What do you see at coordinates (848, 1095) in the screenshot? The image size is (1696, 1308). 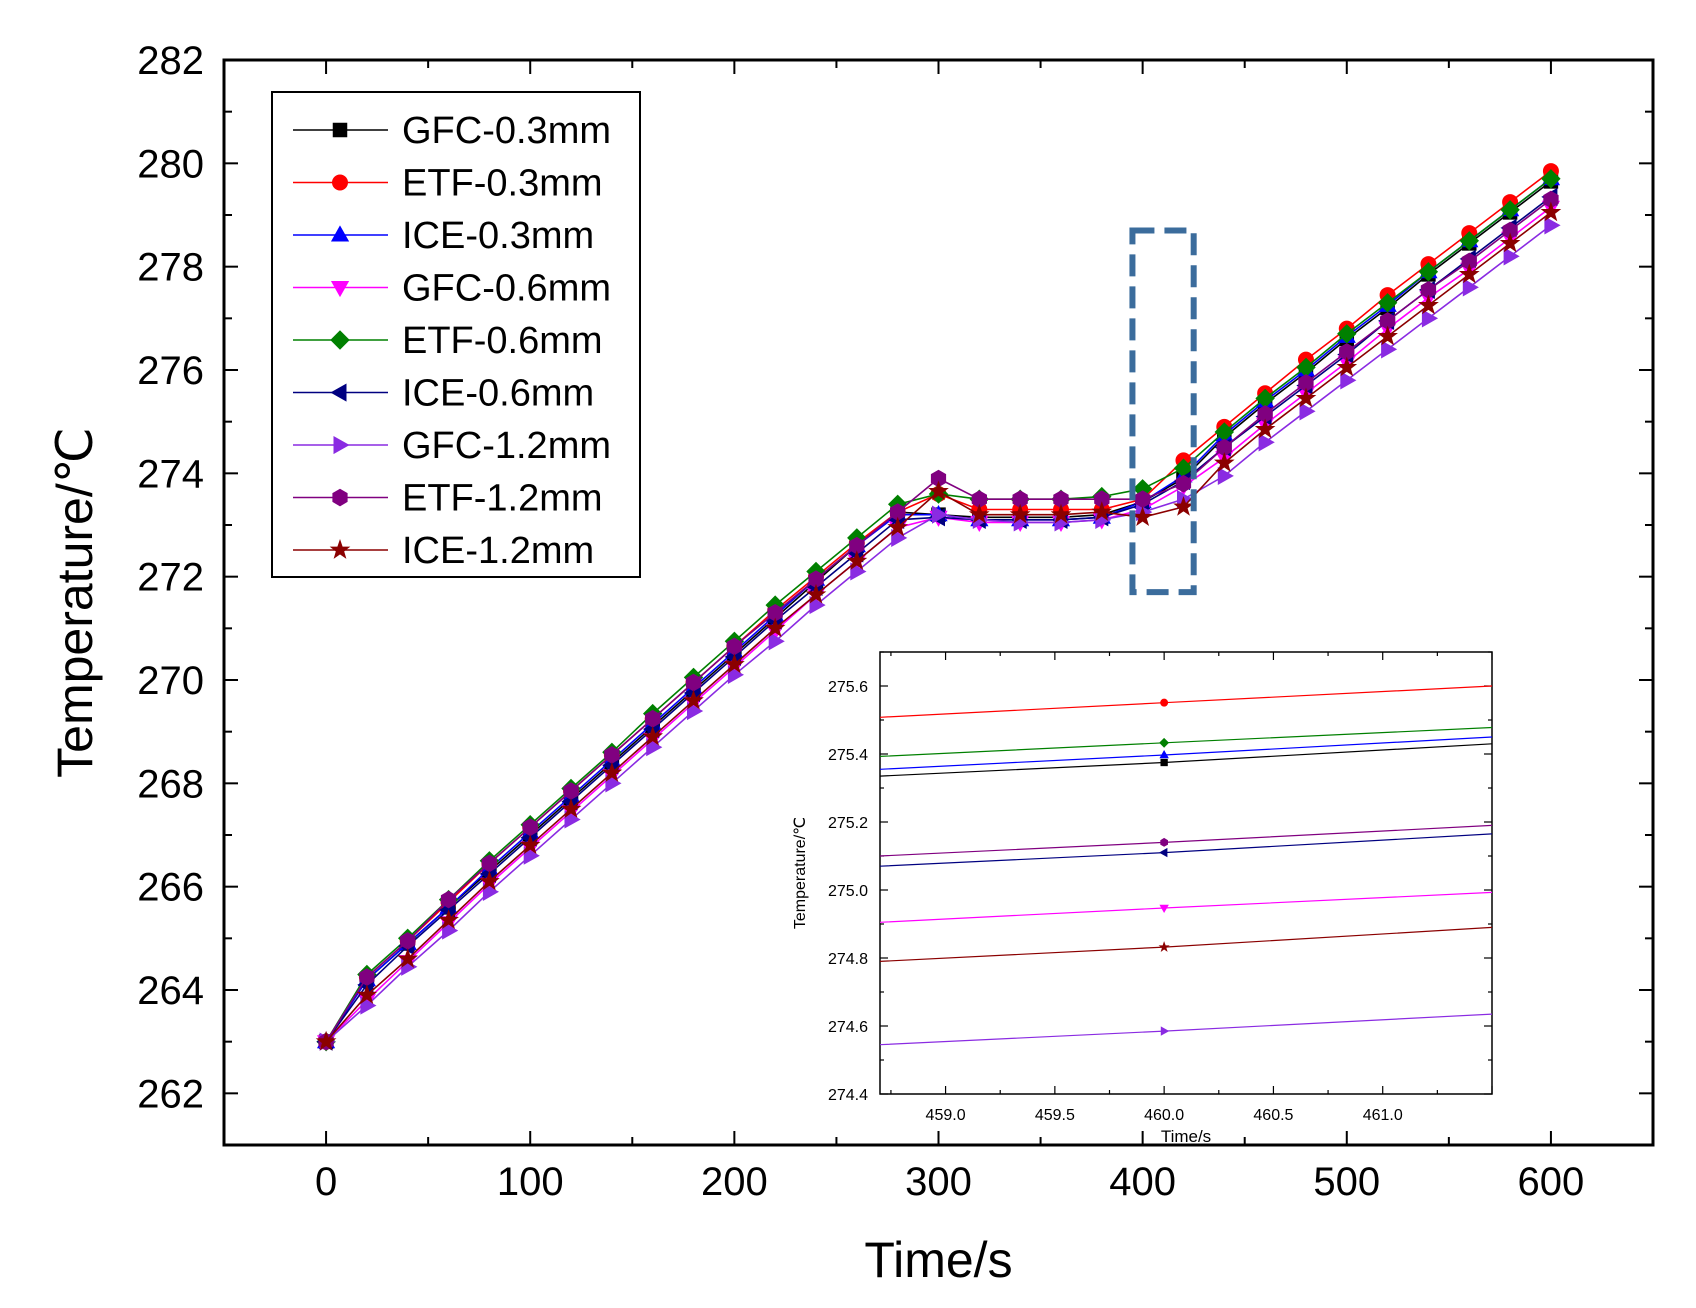 I see `inset-y-tick-label: 274.4` at bounding box center [848, 1095].